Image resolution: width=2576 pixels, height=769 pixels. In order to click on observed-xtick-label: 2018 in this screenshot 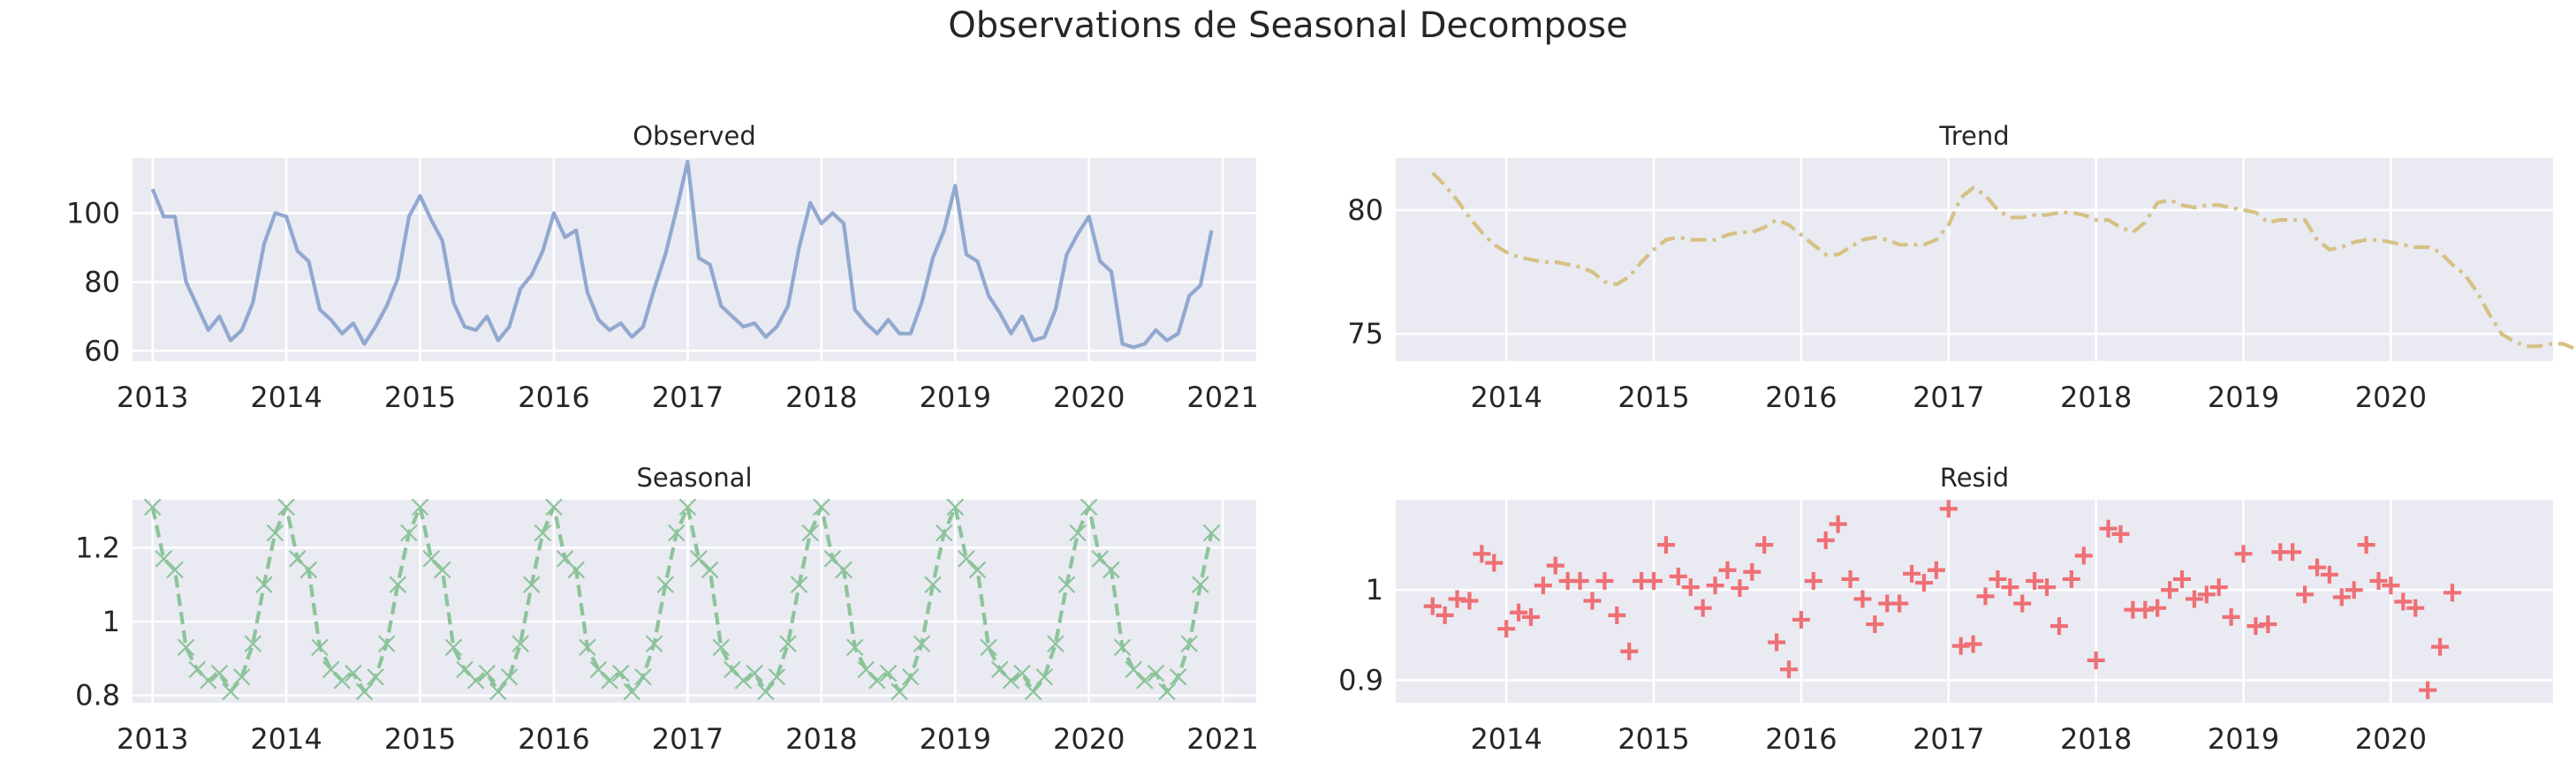, I will do `click(821, 397)`.